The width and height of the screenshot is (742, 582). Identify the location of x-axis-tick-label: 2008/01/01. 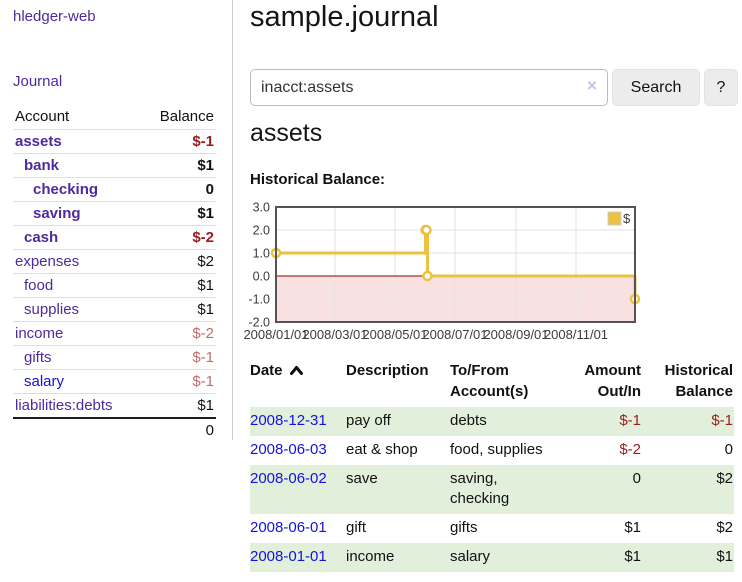
(275, 334).